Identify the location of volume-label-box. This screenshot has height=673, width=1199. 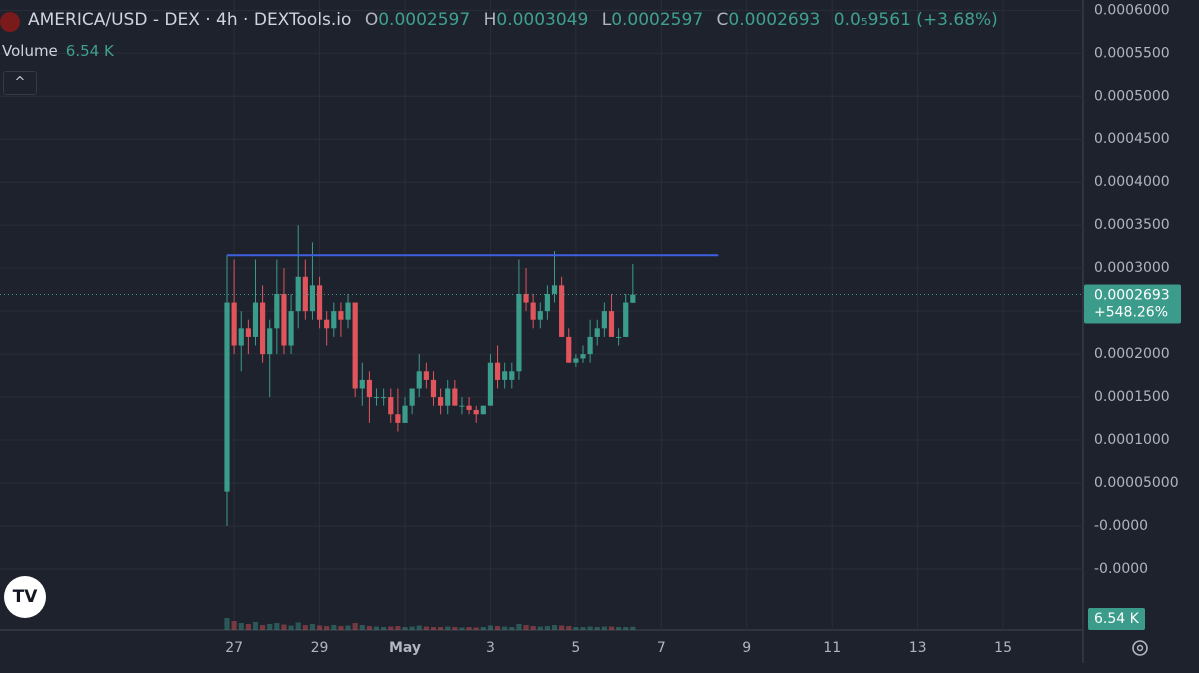
(1116, 619).